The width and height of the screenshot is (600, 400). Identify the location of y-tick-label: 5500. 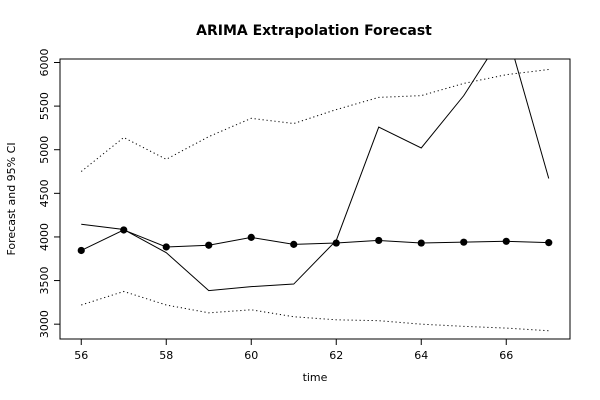
(44, 106).